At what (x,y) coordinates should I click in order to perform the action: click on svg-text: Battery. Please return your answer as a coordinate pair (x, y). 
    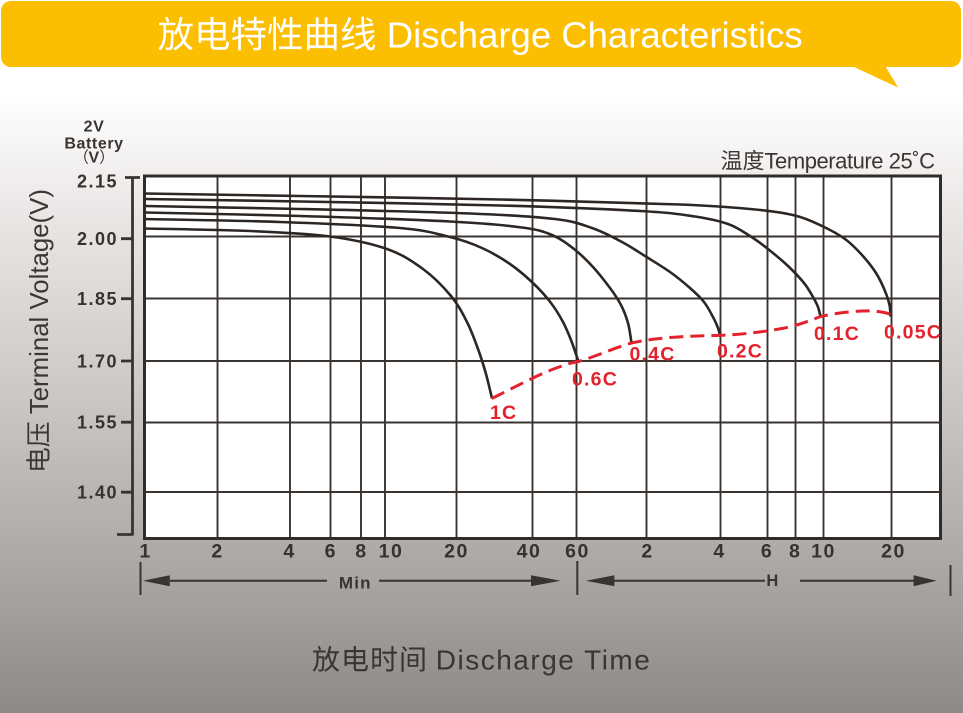
    Looking at the image, I should click on (93, 144).